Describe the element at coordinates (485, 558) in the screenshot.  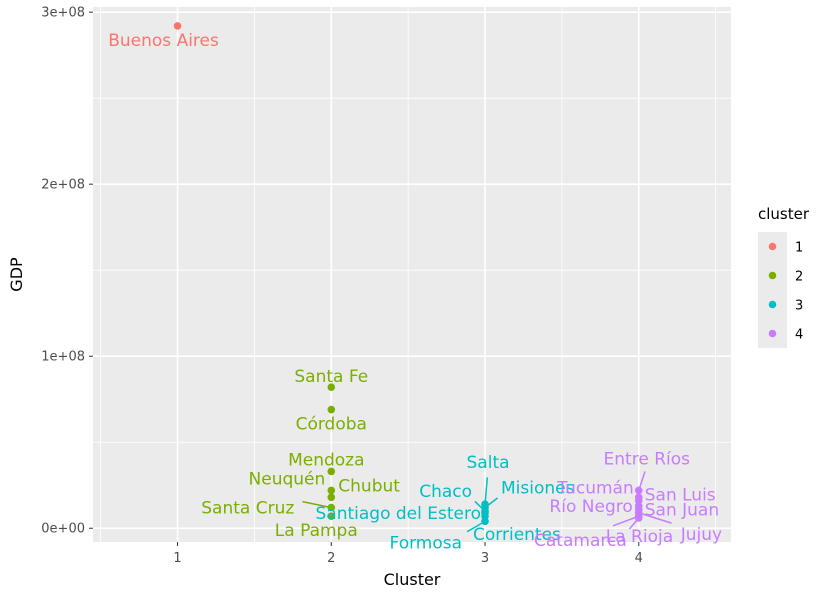
I see `x-tick-label: 3` at that location.